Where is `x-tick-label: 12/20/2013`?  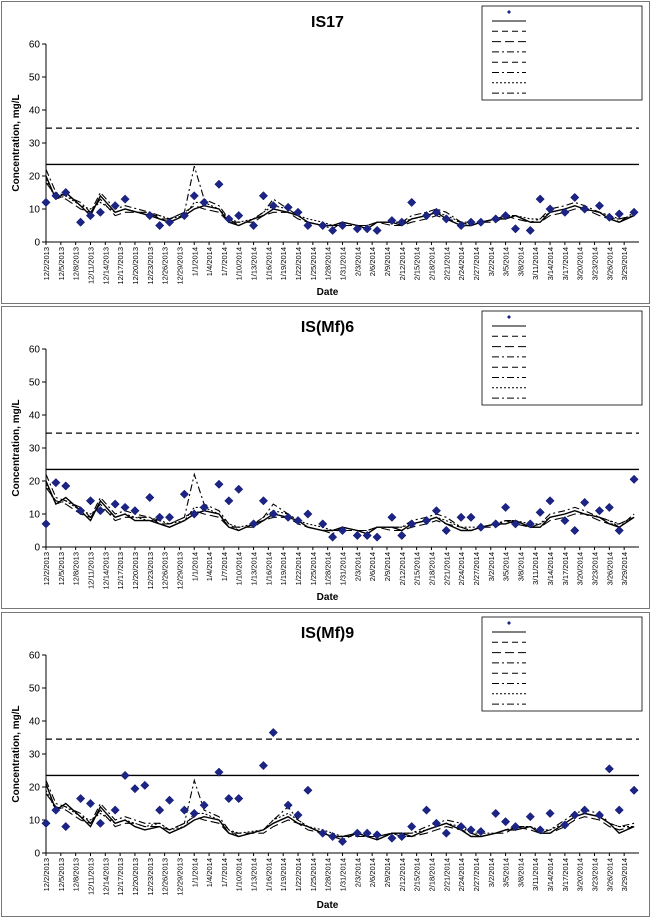 x-tick-label: 12/20/2013 is located at coordinates (135, 877).